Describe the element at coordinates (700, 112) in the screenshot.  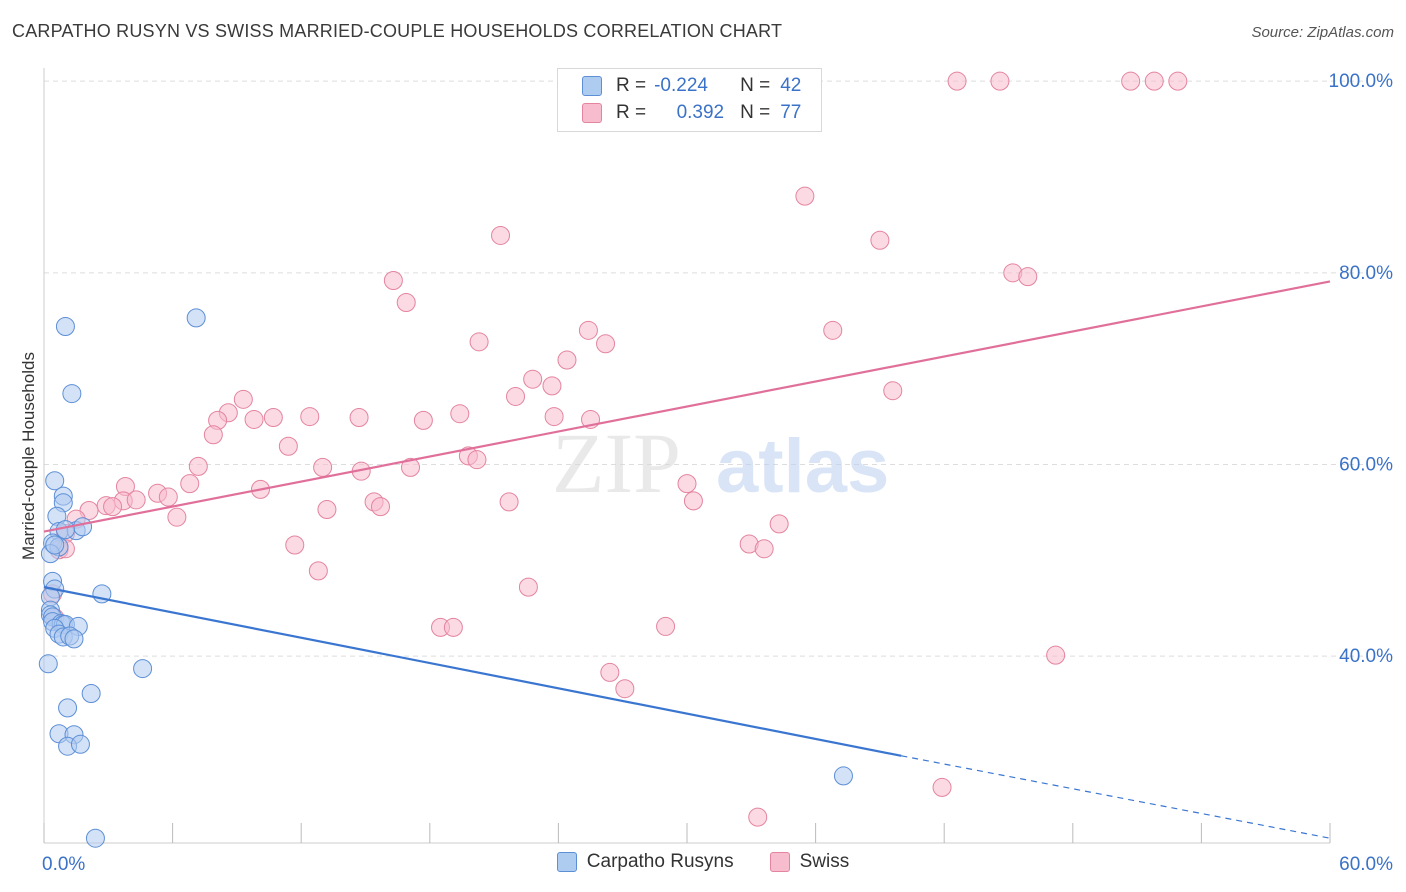
I see `r-value: 0.392` at that location.